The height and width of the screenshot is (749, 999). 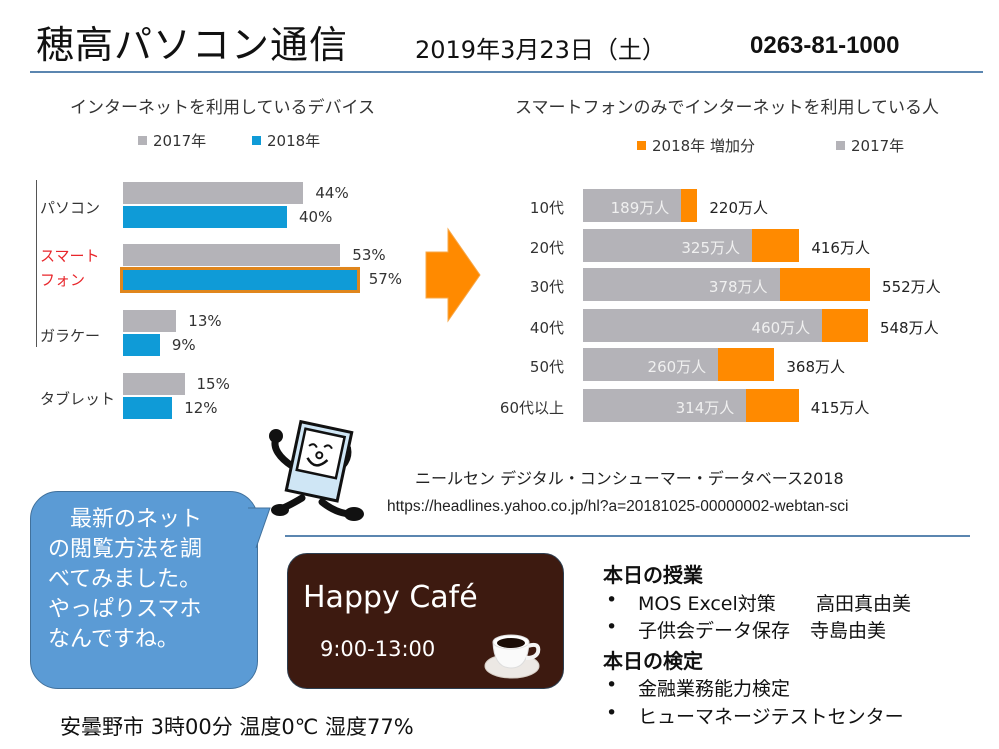 I want to click on value-label: 53%, so click(x=369, y=255).